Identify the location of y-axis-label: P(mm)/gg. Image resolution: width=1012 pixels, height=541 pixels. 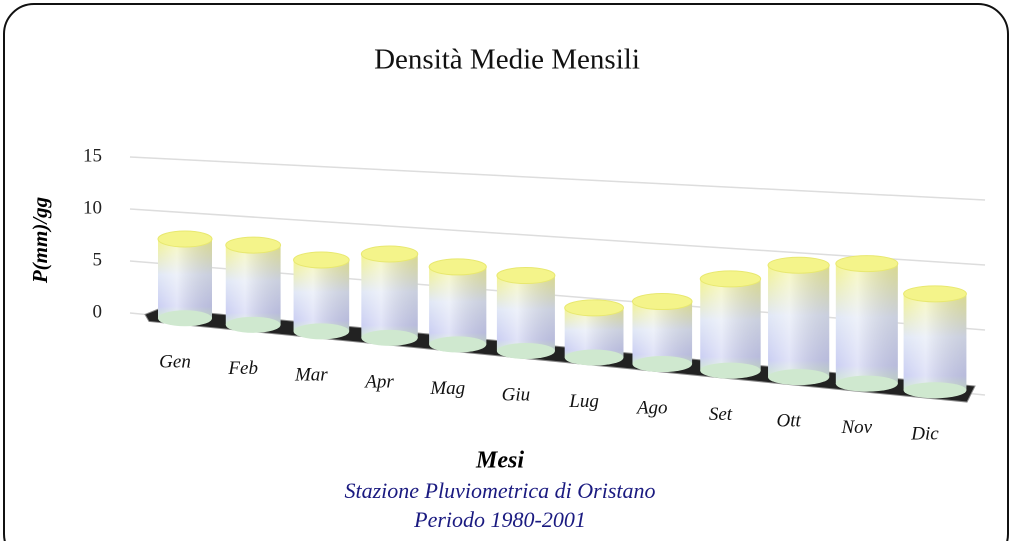
(40, 240).